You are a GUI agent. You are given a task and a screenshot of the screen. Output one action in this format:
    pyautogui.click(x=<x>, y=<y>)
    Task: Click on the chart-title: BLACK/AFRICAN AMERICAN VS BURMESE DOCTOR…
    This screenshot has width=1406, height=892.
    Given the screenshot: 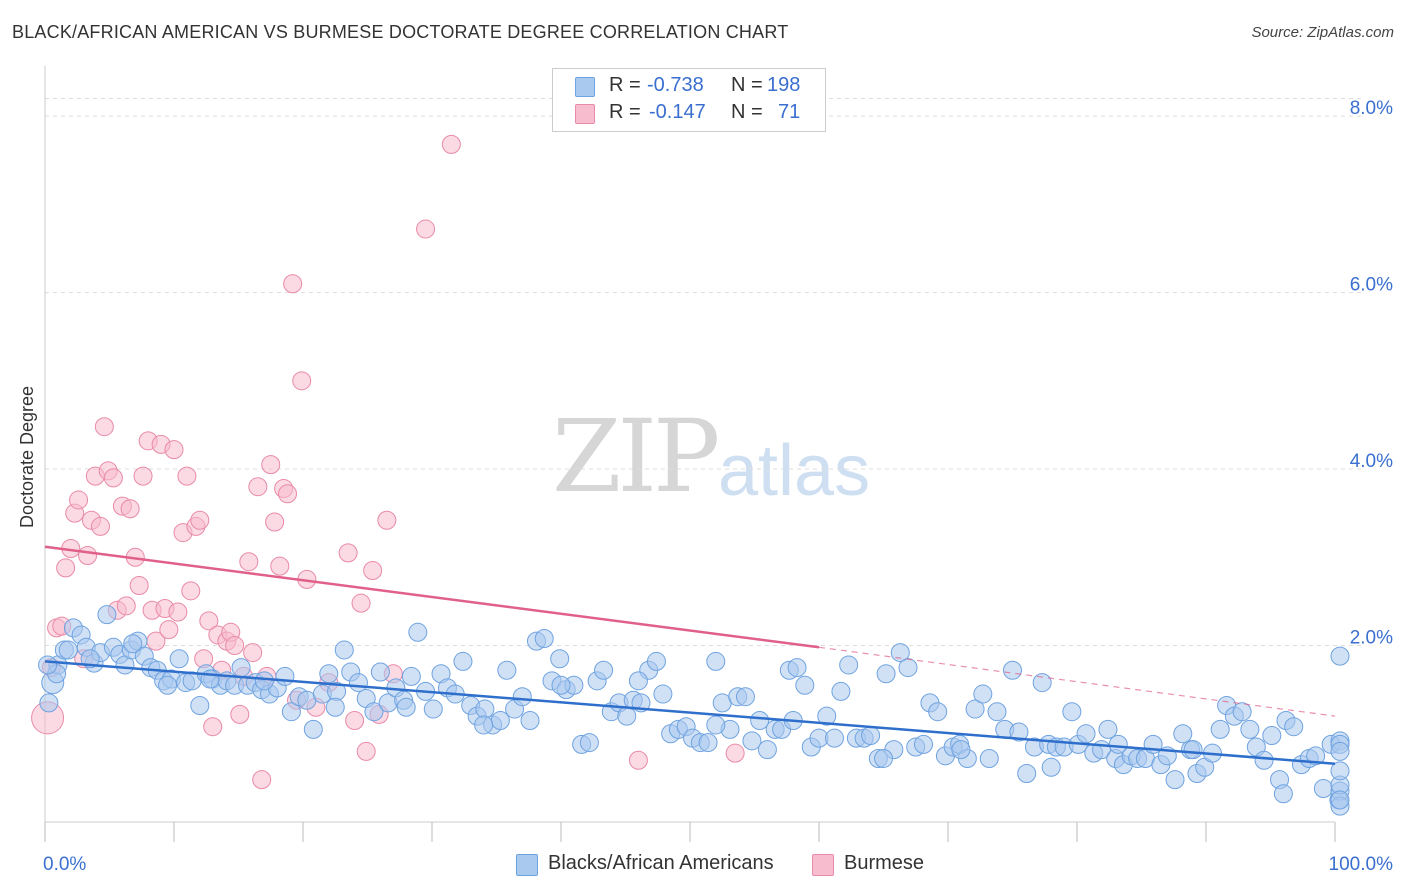 What is the action you would take?
    pyautogui.click(x=400, y=32)
    